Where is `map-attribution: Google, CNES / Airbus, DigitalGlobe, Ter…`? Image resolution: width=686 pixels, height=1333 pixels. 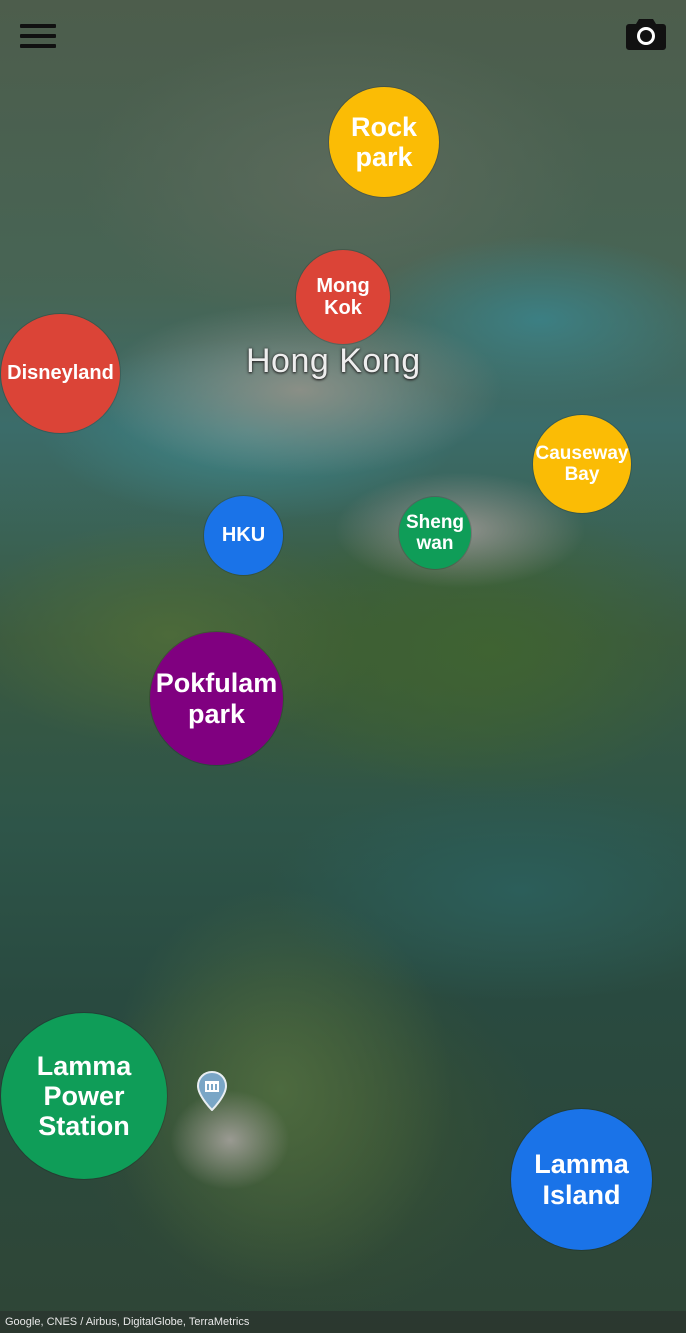 map-attribution: Google, CNES / Airbus, DigitalGlobe, Ter… is located at coordinates (343, 1322).